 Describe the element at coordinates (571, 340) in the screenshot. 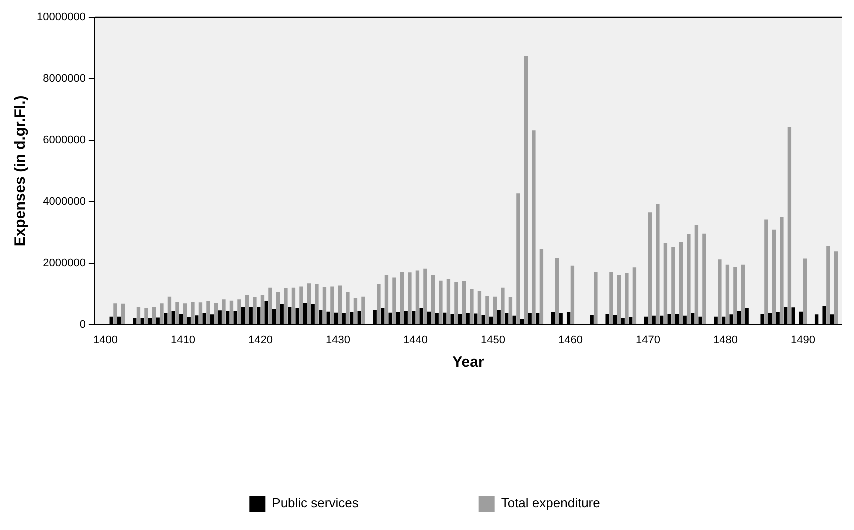

I see `x-tick-label: 1460` at that location.